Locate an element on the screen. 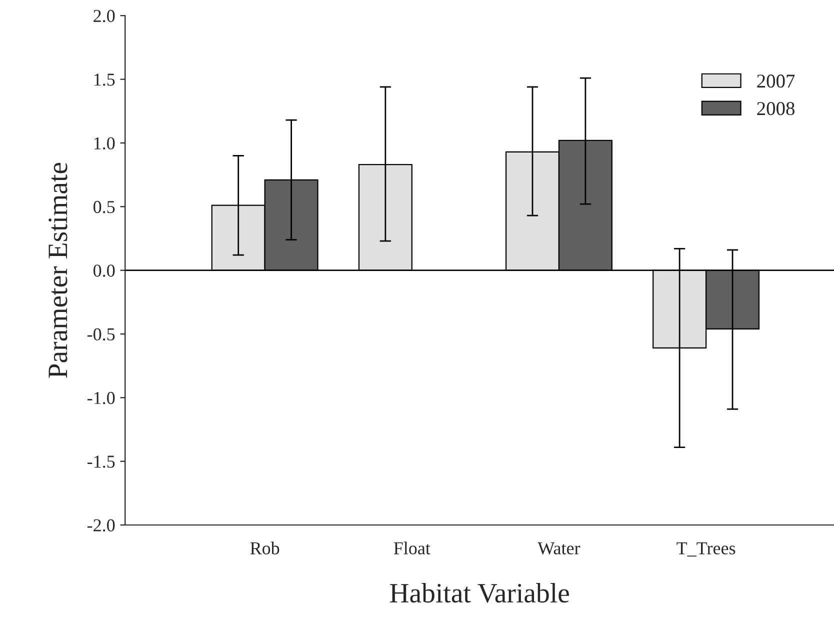  x-tick-label: T_Trees is located at coordinates (706, 549).